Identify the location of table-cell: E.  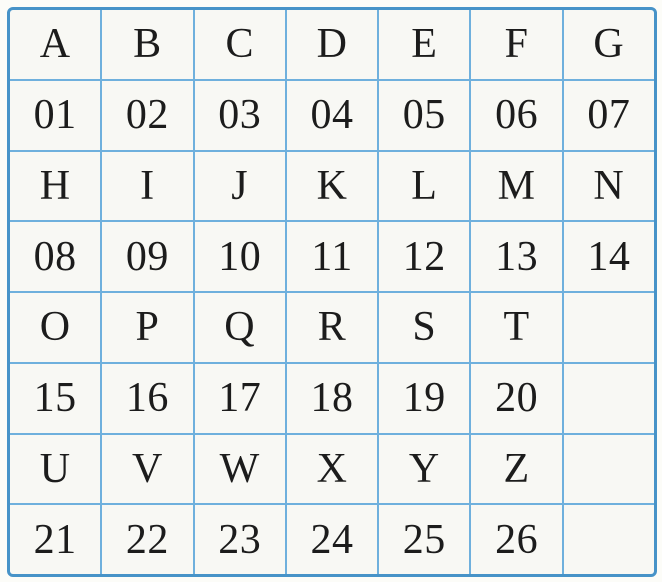
(424, 44).